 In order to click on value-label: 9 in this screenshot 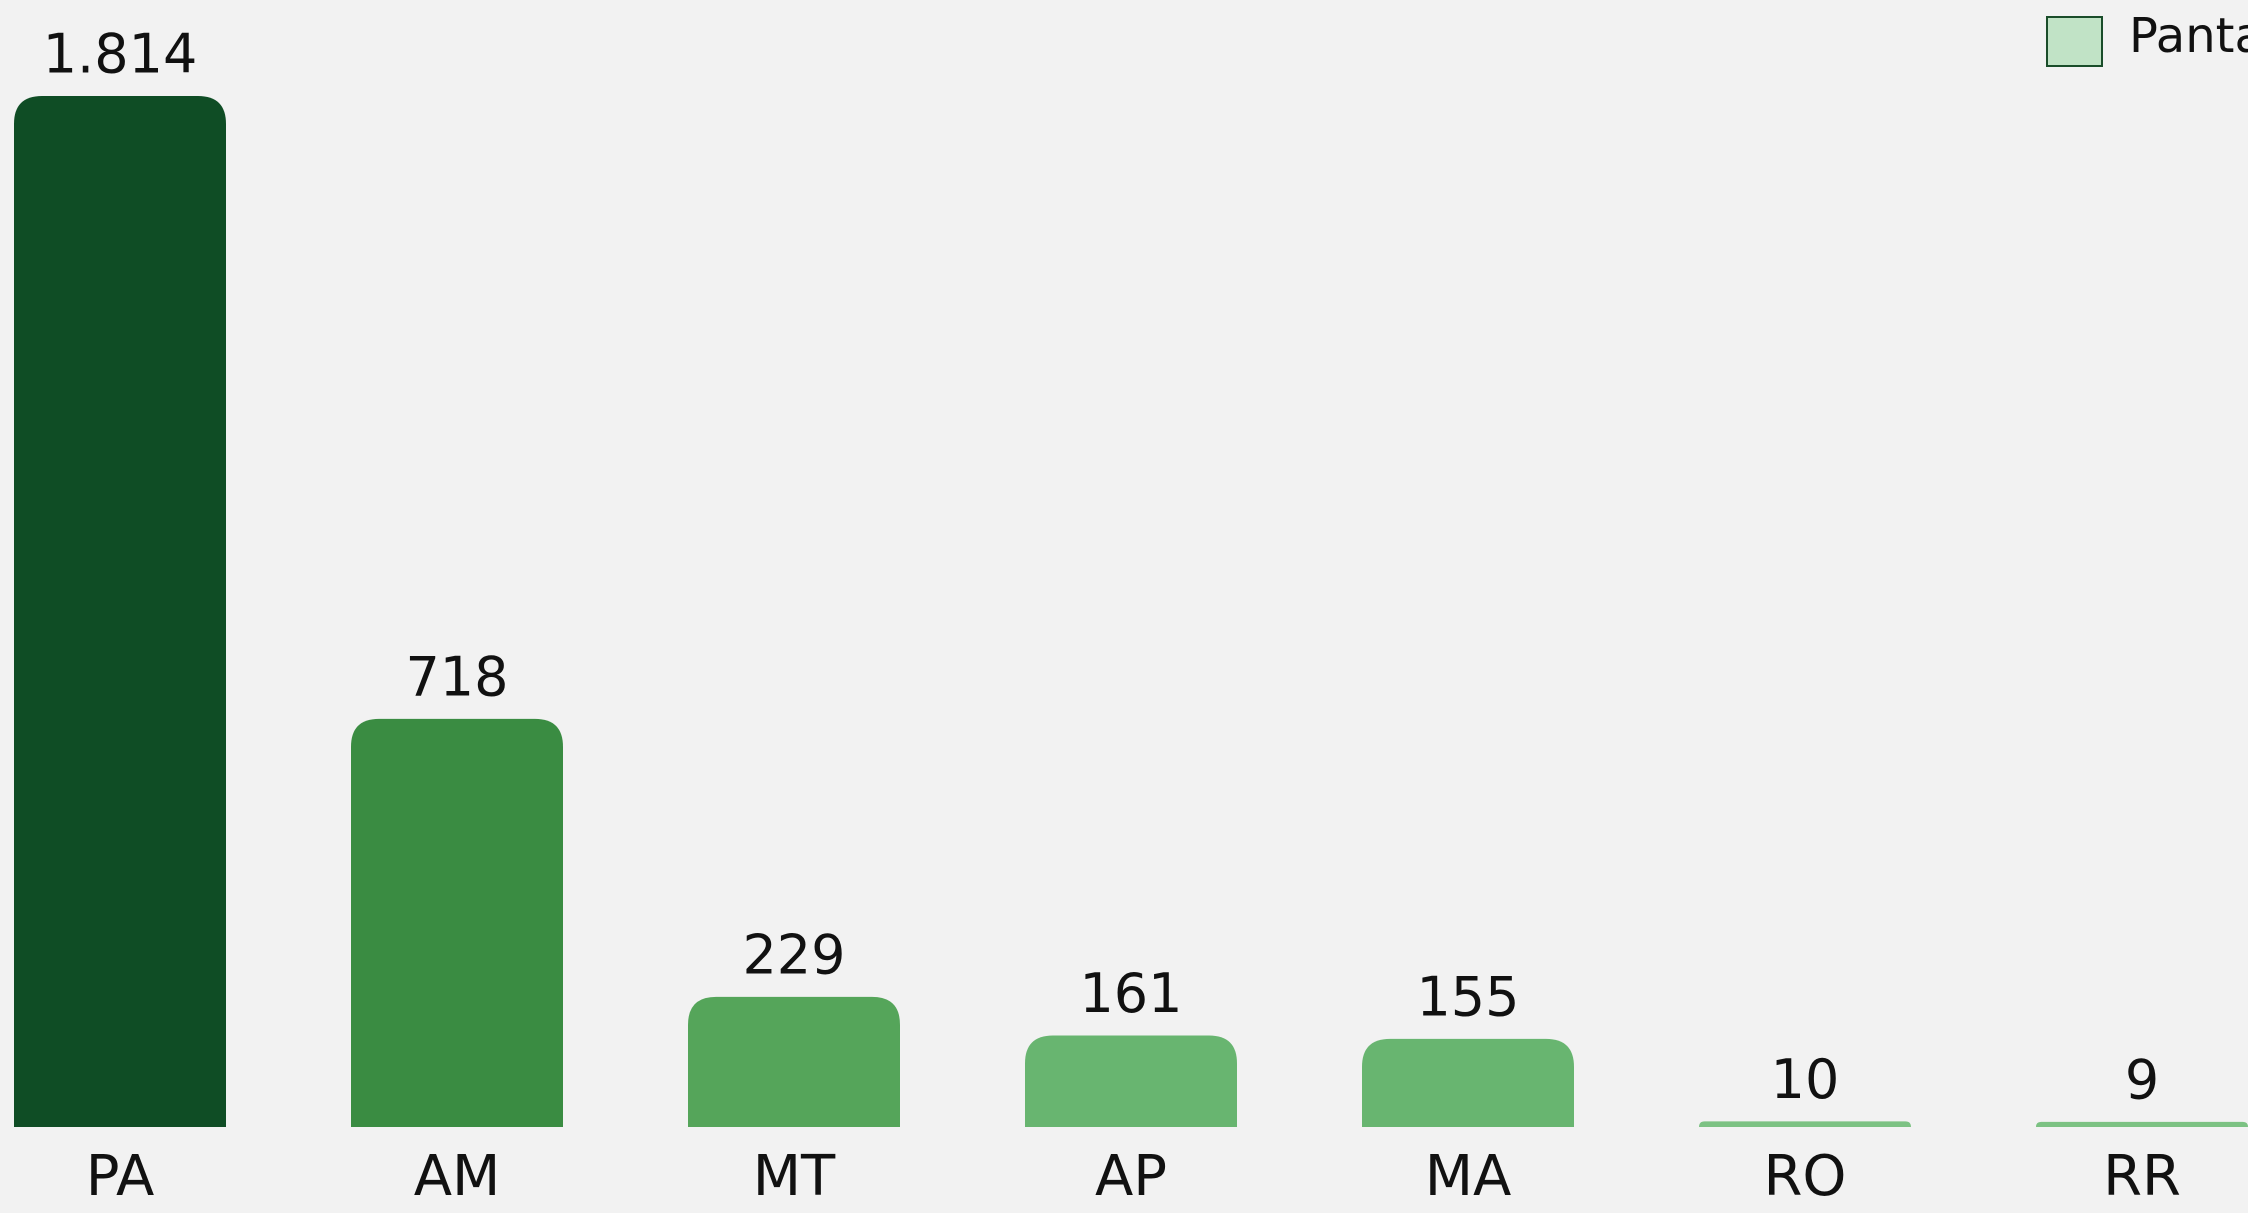, I will do `click(2142, 1080)`.